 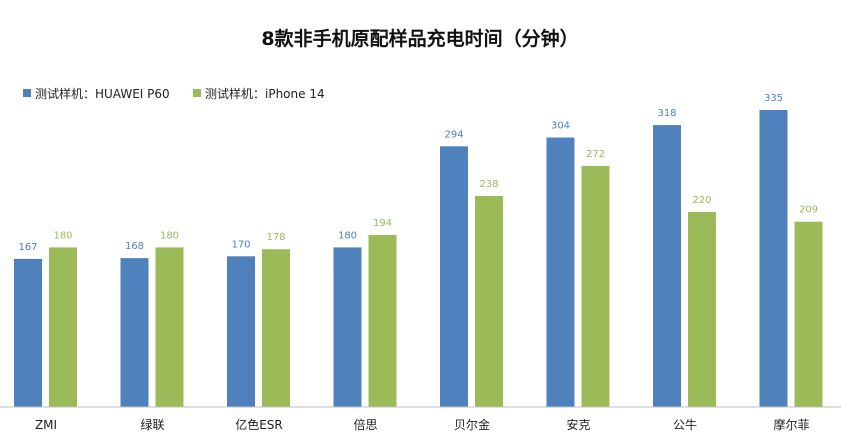 I want to click on category-label-4: 贝尔金, so click(x=472, y=424).